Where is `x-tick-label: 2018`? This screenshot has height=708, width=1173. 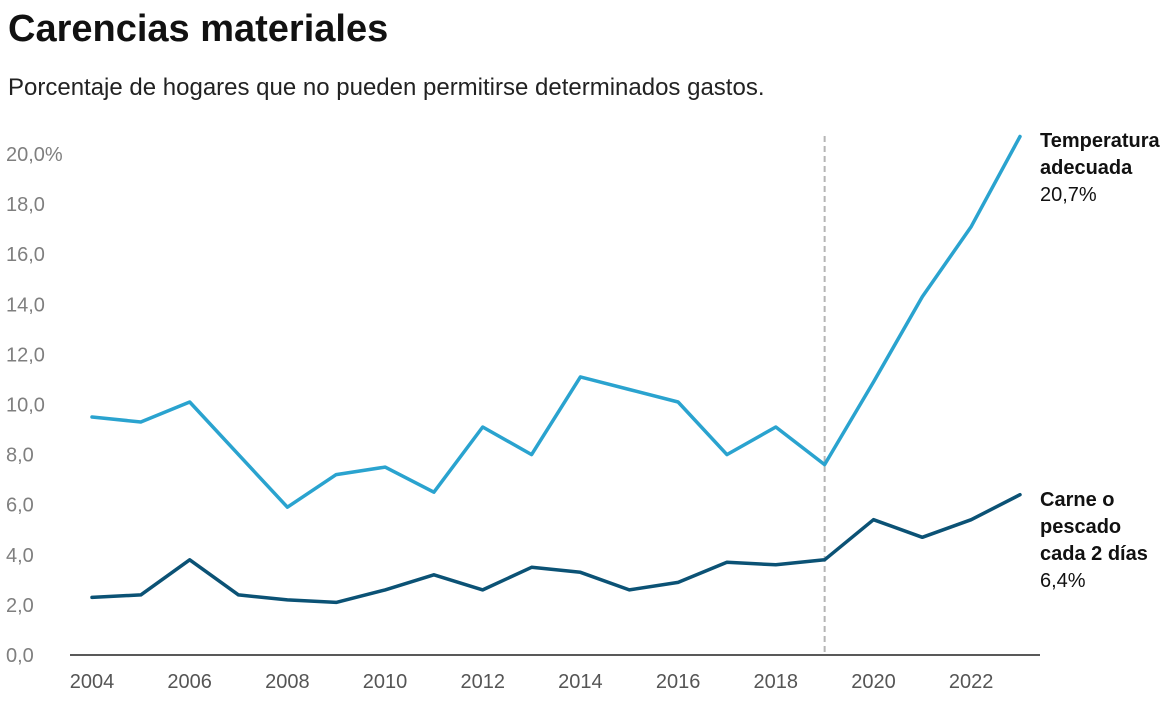
x-tick-label: 2018 is located at coordinates (776, 682).